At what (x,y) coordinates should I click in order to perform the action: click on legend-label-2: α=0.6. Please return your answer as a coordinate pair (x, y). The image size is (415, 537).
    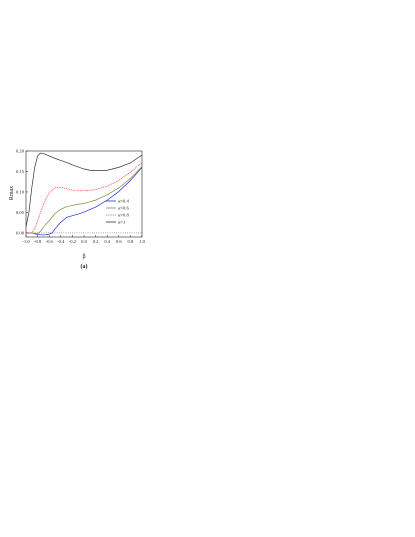
    Looking at the image, I should click on (123, 208).